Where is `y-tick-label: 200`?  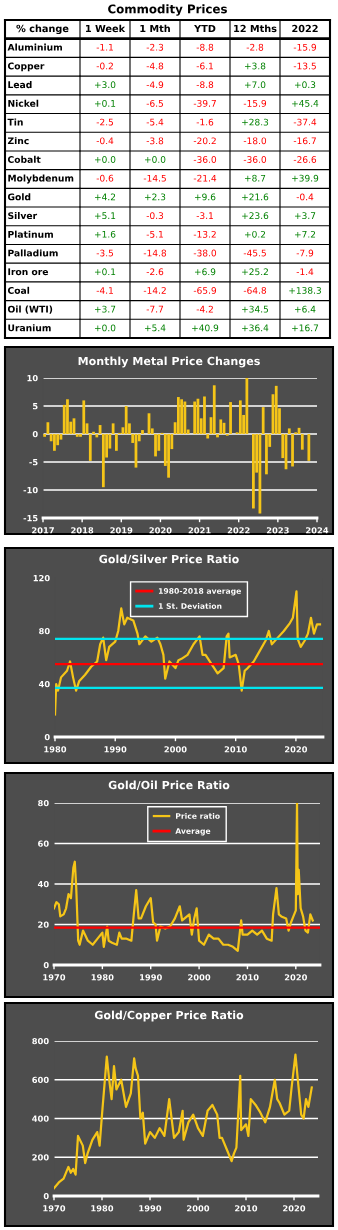
y-tick-label: 200 is located at coordinates (40, 1157).